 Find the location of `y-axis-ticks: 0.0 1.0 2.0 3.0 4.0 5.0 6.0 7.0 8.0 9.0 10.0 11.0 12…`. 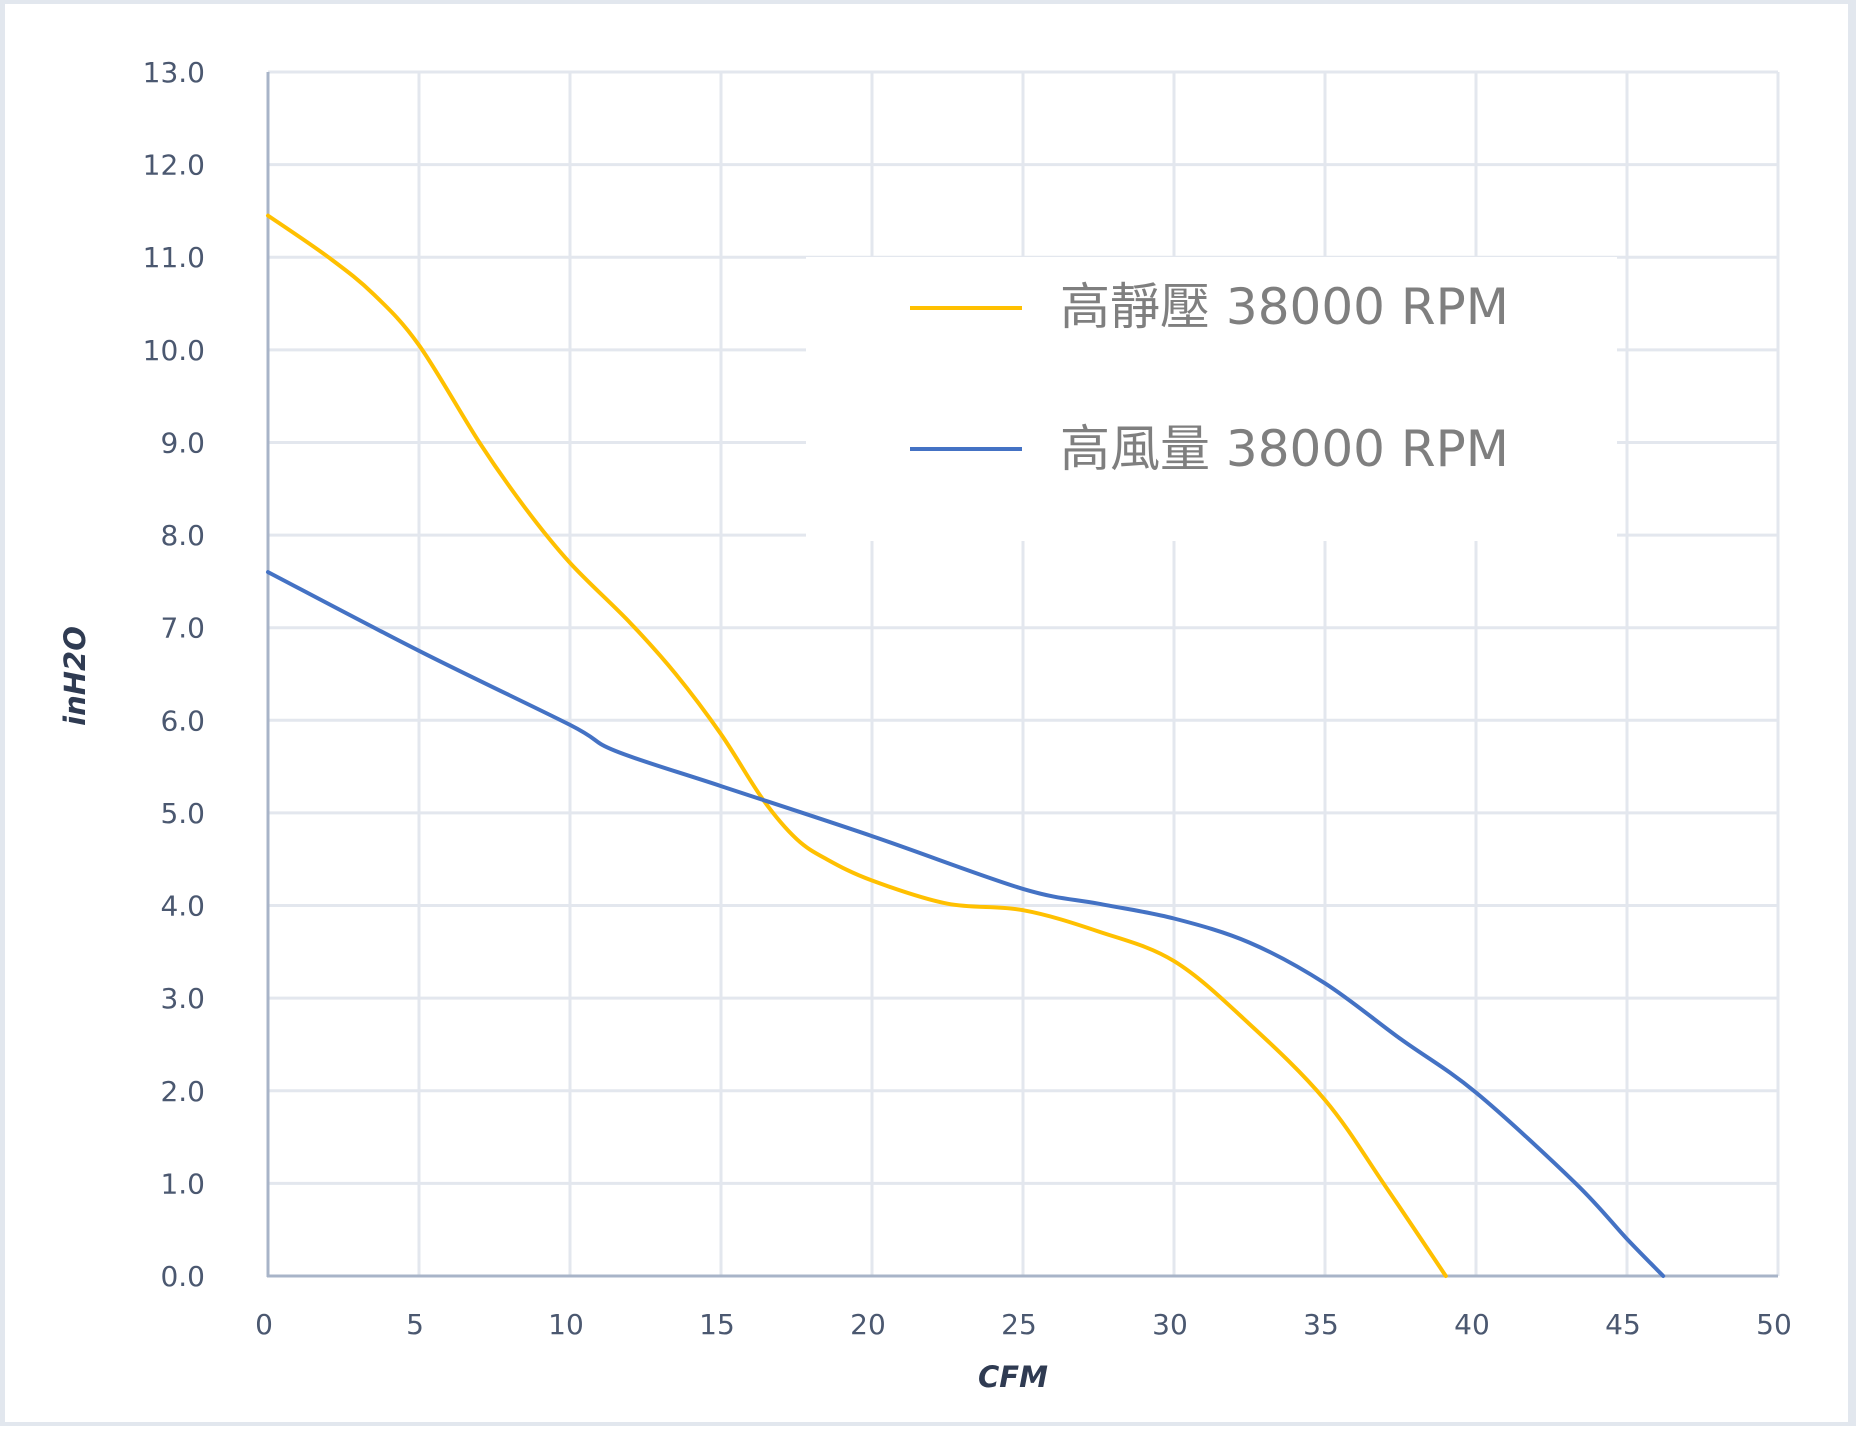

y-axis-ticks: 0.0 1.0 2.0 3.0 4.0 5.0 6.0 7.0 8.0 9.0 10.0 11.0 12… is located at coordinates (174, 674).